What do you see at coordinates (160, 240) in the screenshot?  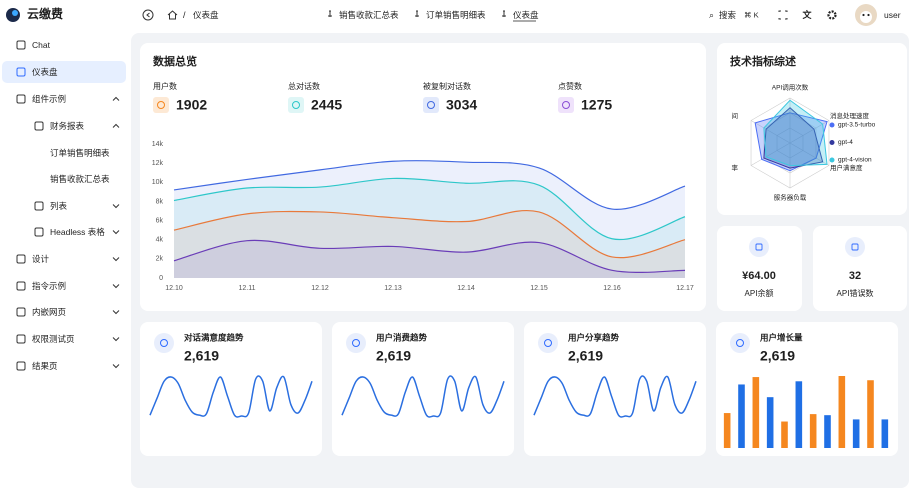 I see `y-tick-label: 4k` at bounding box center [160, 240].